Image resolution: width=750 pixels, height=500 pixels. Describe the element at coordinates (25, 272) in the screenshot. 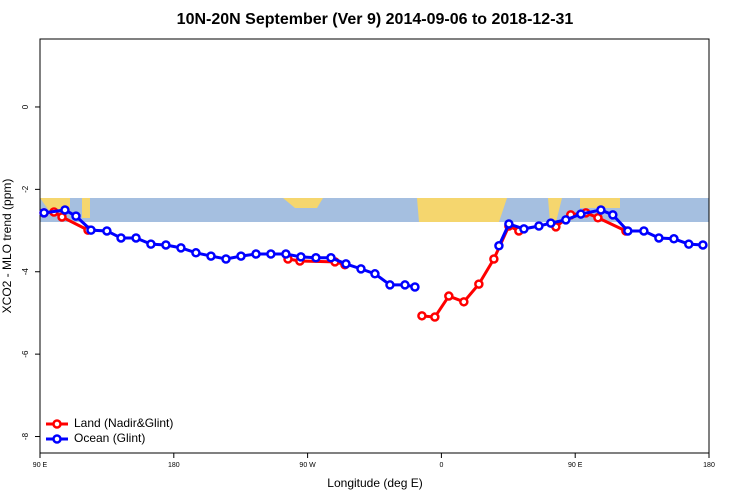

I see `y-tick-label: -4` at that location.